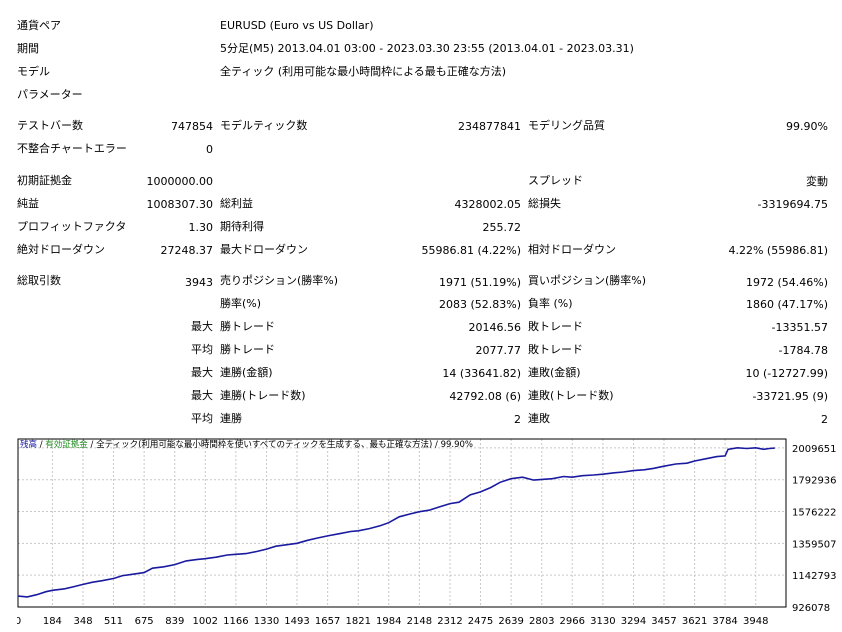 The height and width of the screenshot is (632, 842). What do you see at coordinates (554, 372) in the screenshot?
I see `cons-losses-label: 連敗(金額)` at bounding box center [554, 372].